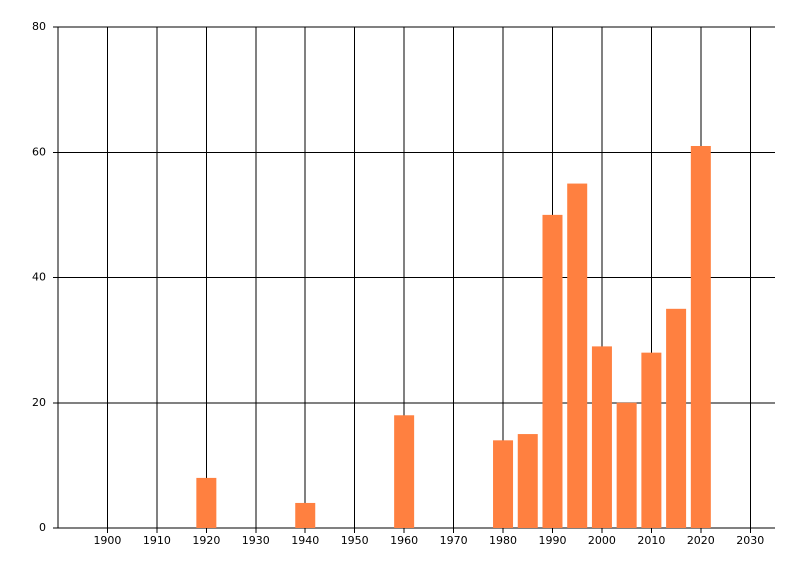  Describe the element at coordinates (602, 540) in the screenshot. I see `x-tick-label: 2000` at that location.